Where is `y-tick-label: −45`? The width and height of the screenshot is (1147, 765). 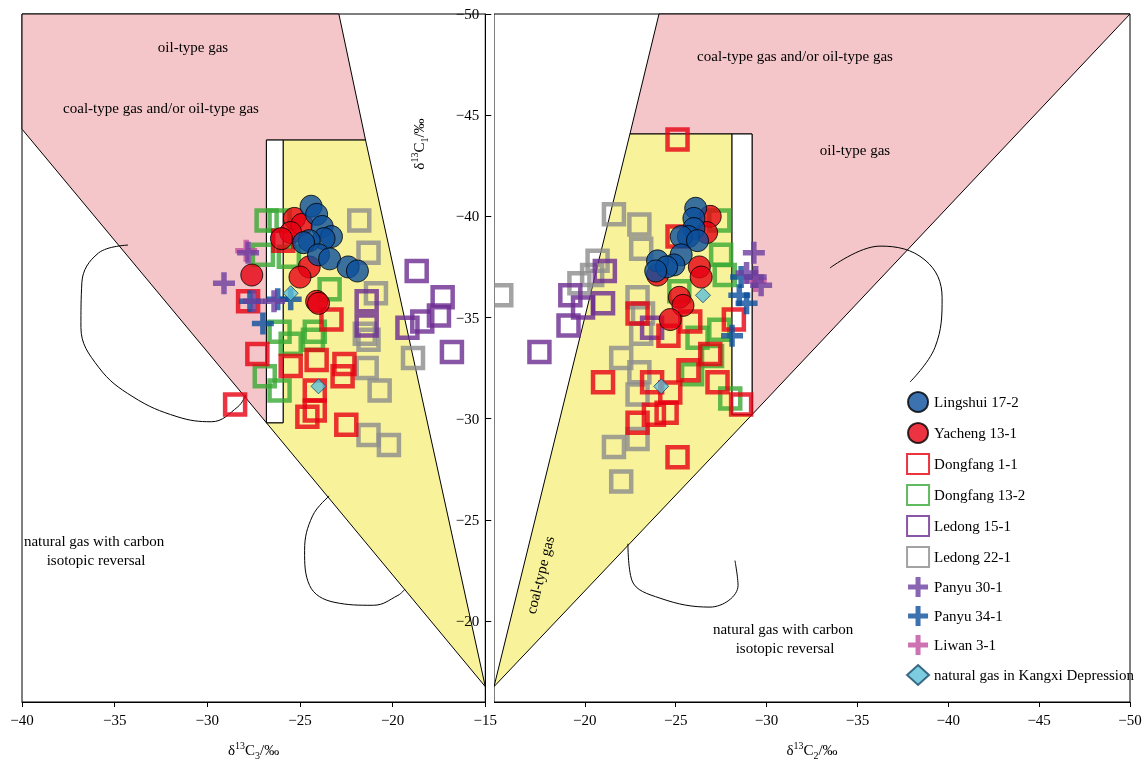 y-tick-label: −45 is located at coordinates (467, 115).